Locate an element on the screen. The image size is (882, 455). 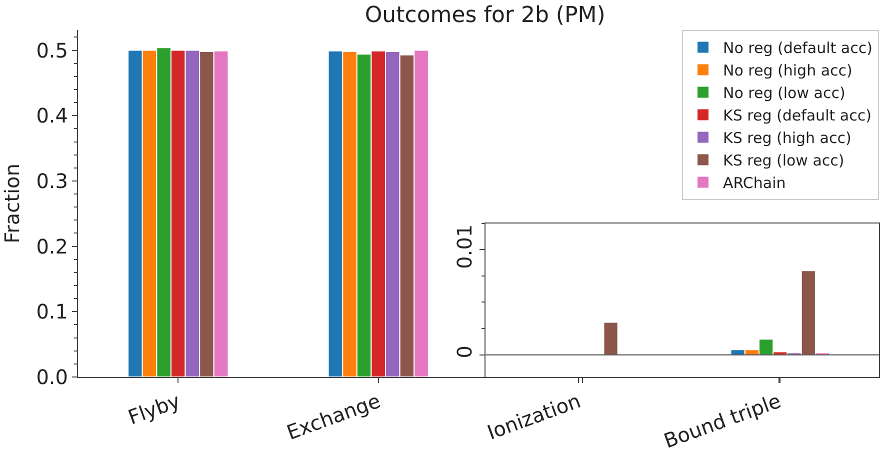
legend-label: No reg (high acc) is located at coordinates (787, 71).